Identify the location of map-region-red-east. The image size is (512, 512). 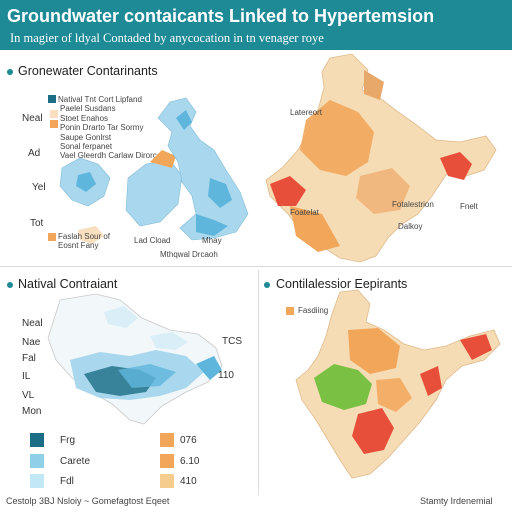
(456, 166).